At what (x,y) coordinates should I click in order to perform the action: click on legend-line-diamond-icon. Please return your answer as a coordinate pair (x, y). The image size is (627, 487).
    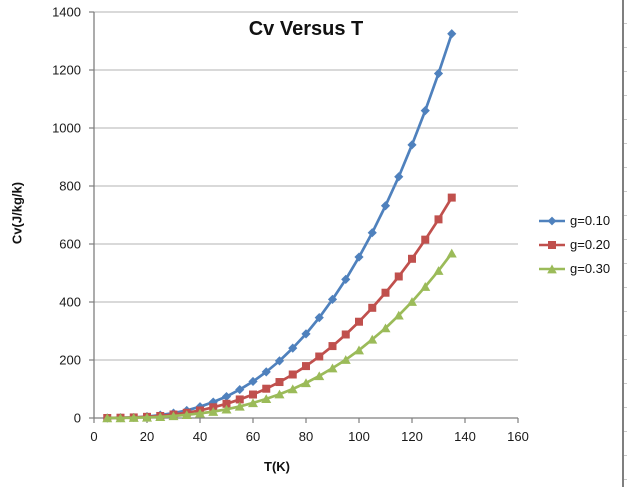
    Looking at the image, I should click on (552, 220).